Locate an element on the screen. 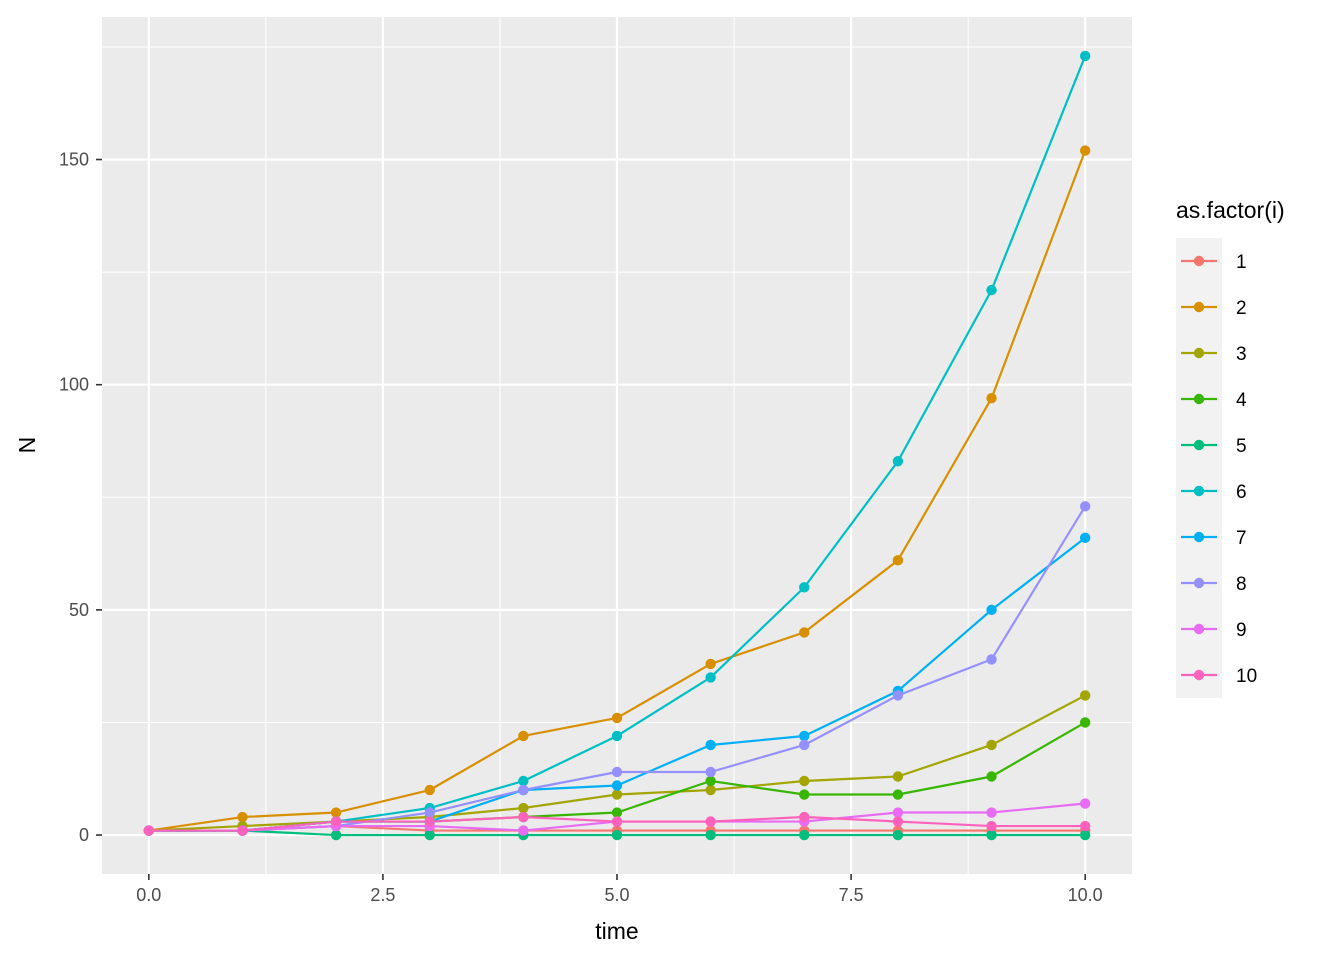 This screenshot has height=960, width=1344. legend-item-5: 5 is located at coordinates (1214, 446).